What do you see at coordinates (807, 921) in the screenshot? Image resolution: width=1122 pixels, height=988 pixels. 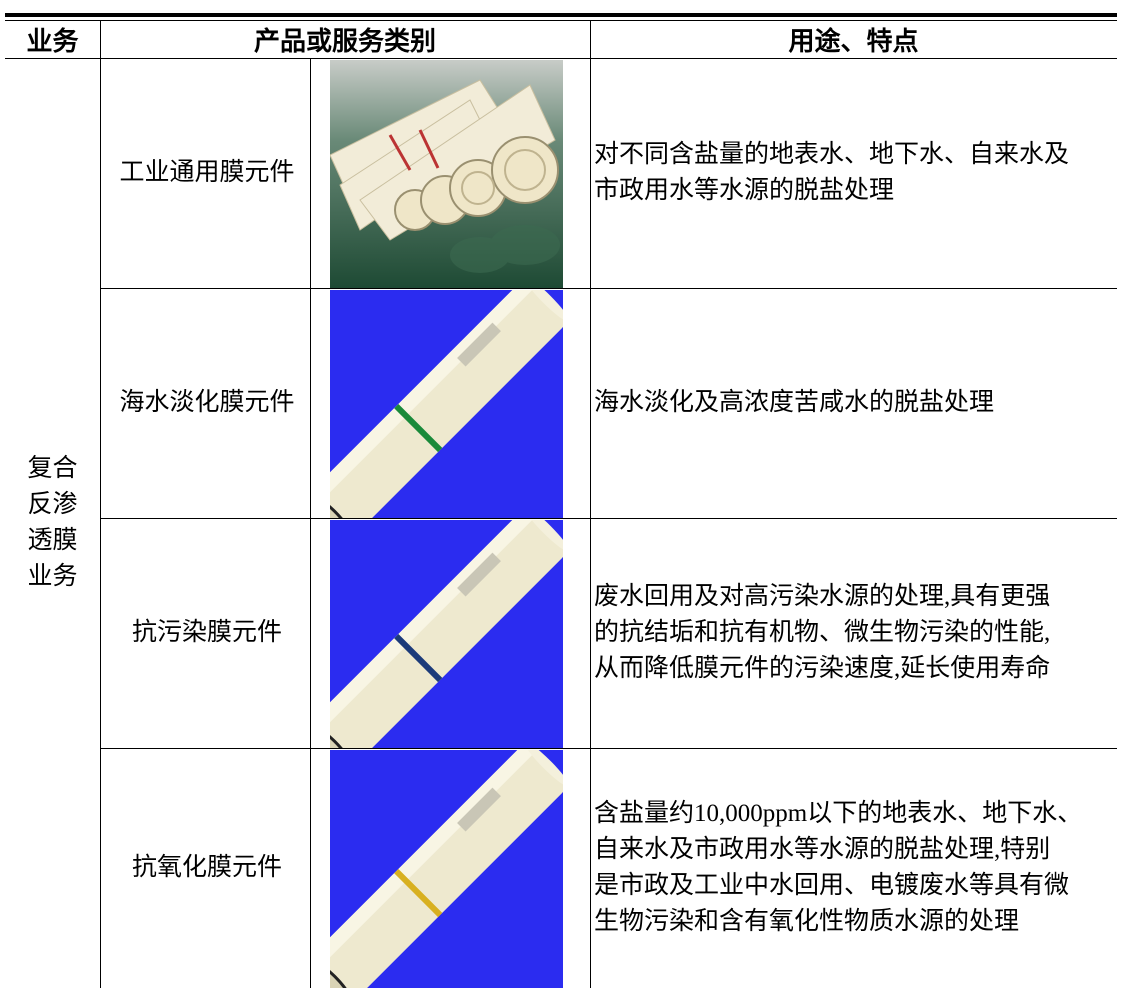 I see `description-line: 生物污染和含有氧化性物质水源的处理` at bounding box center [807, 921].